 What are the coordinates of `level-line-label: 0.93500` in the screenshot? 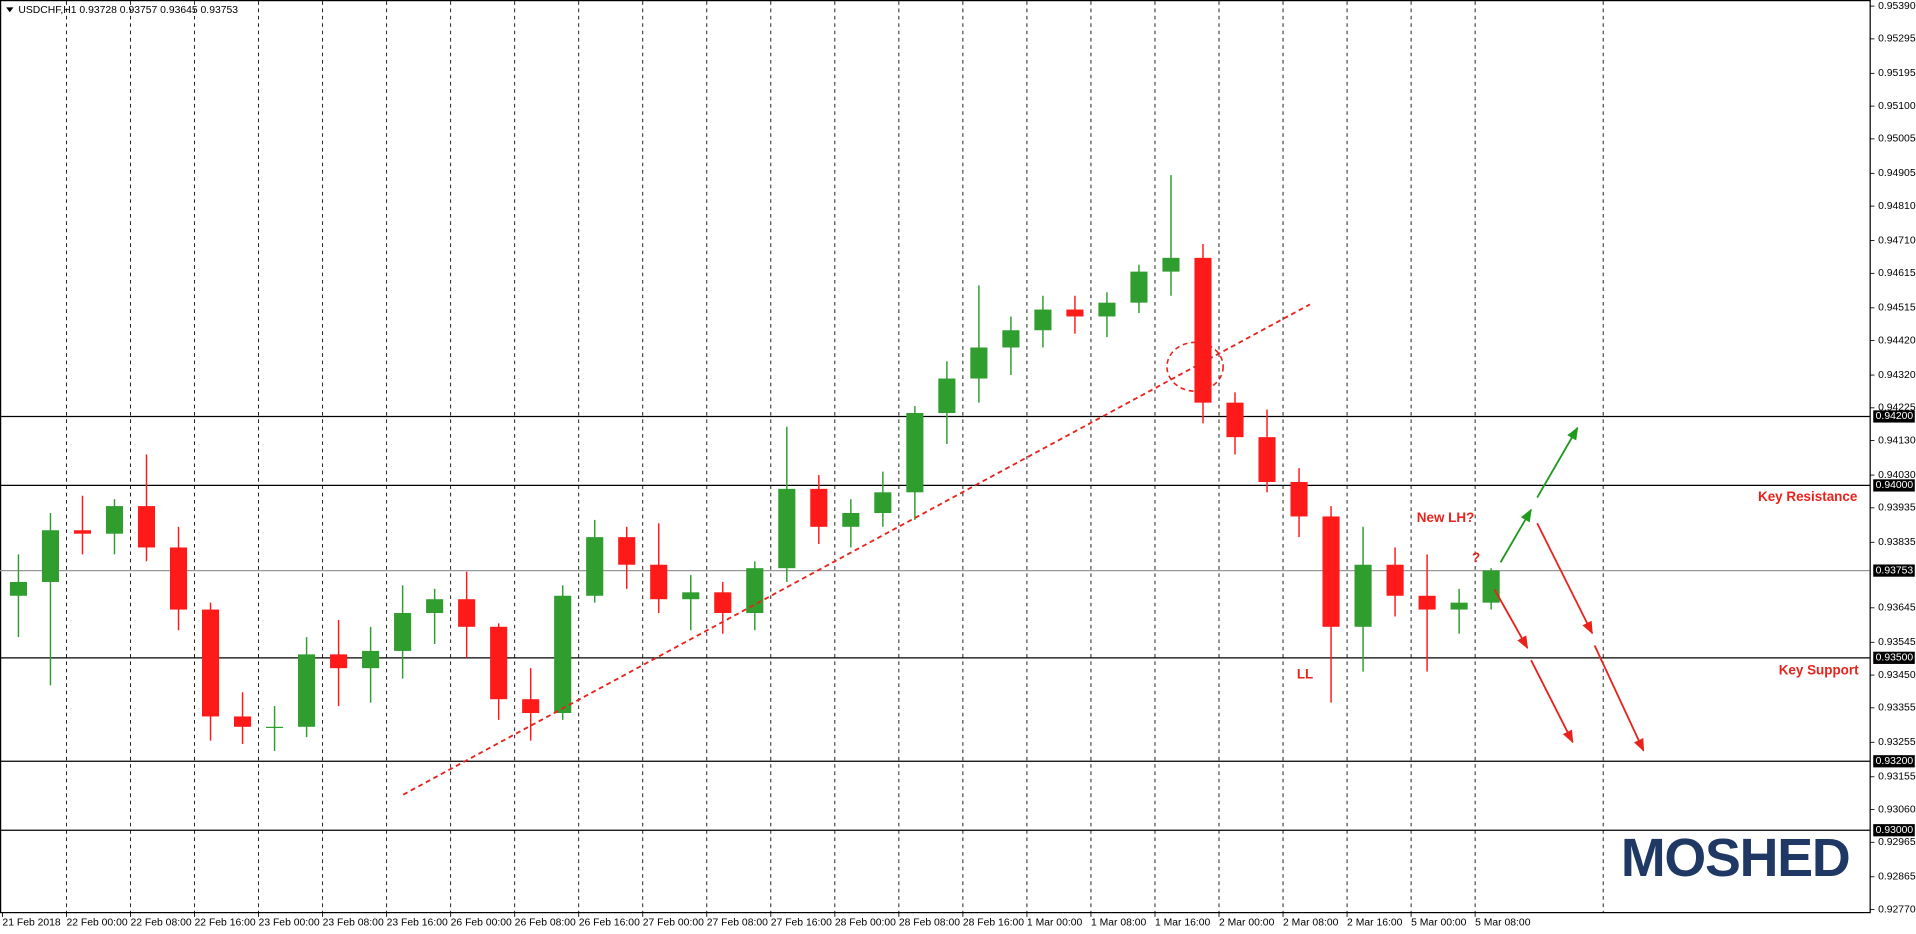 It's located at (1895, 658).